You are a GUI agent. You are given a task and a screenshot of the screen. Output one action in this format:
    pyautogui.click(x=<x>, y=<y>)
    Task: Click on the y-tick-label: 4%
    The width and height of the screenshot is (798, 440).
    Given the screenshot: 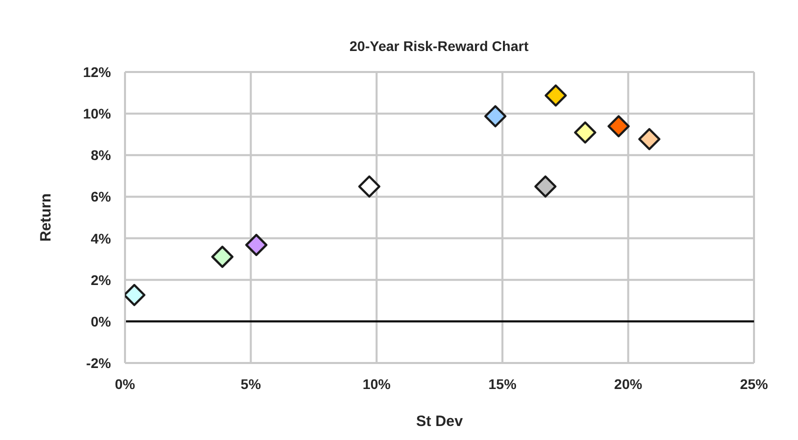 What is the action you would take?
    pyautogui.click(x=101, y=238)
    